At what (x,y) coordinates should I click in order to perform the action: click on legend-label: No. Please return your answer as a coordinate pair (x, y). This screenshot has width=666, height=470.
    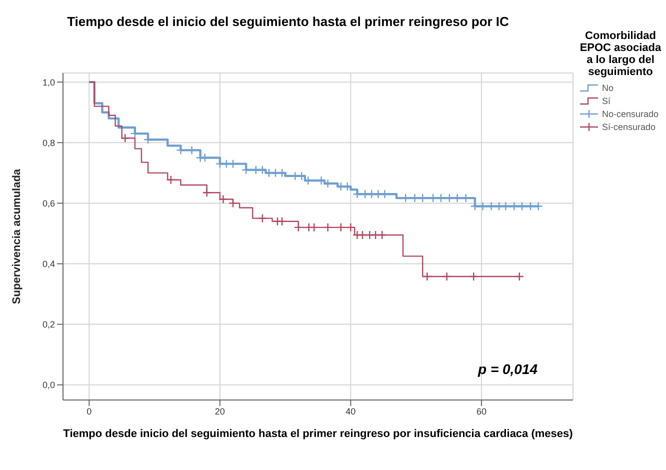
    Looking at the image, I should click on (608, 87).